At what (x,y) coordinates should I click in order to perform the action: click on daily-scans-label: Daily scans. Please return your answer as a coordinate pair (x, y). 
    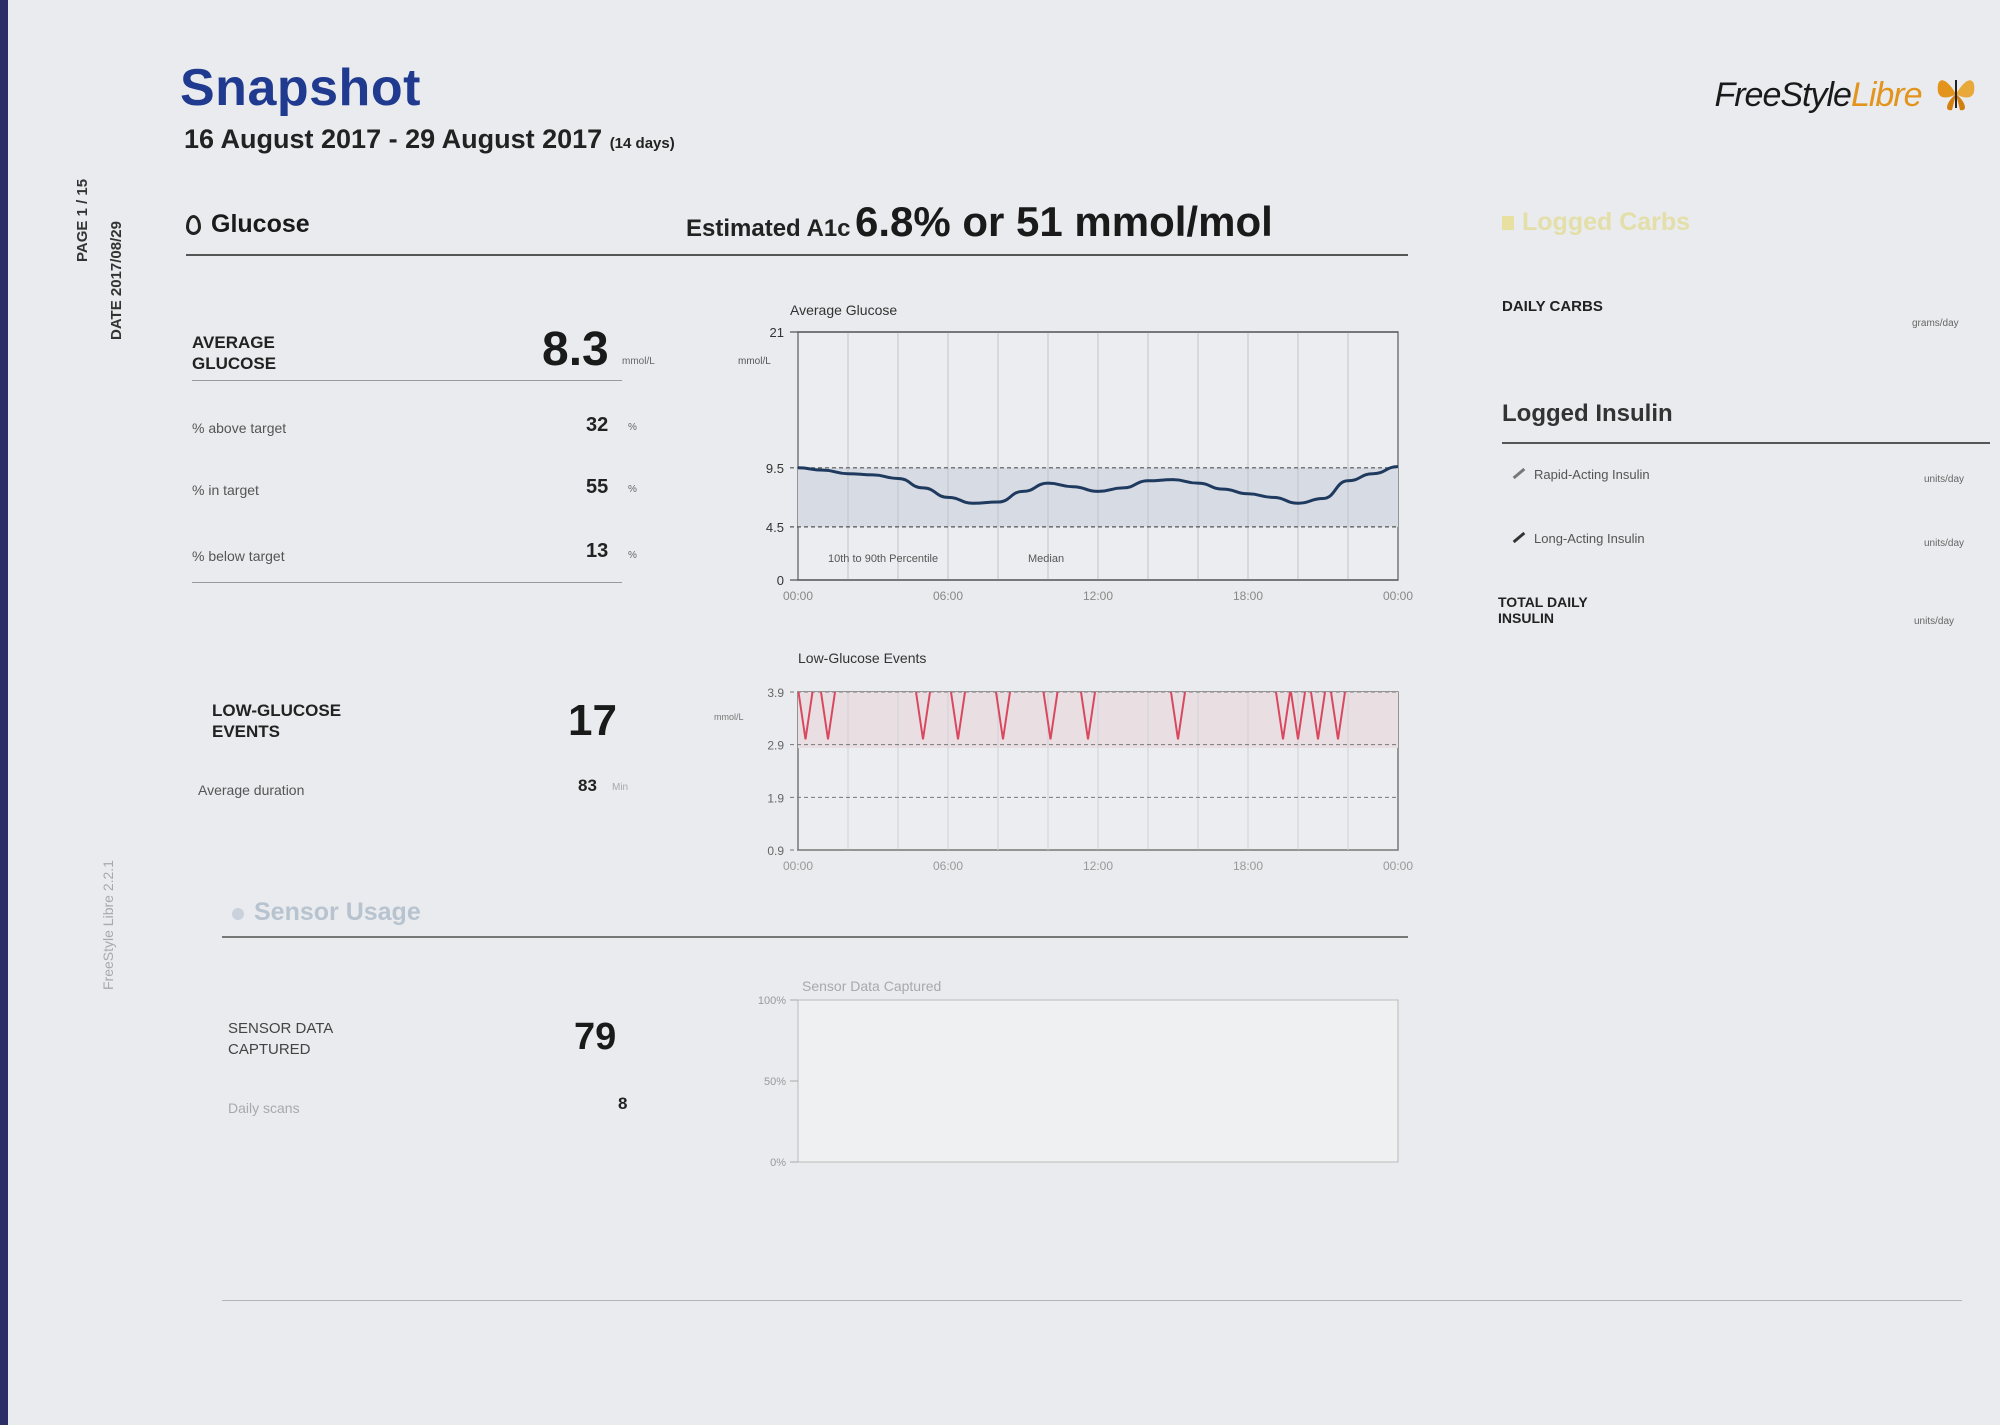
    Looking at the image, I should click on (264, 1108).